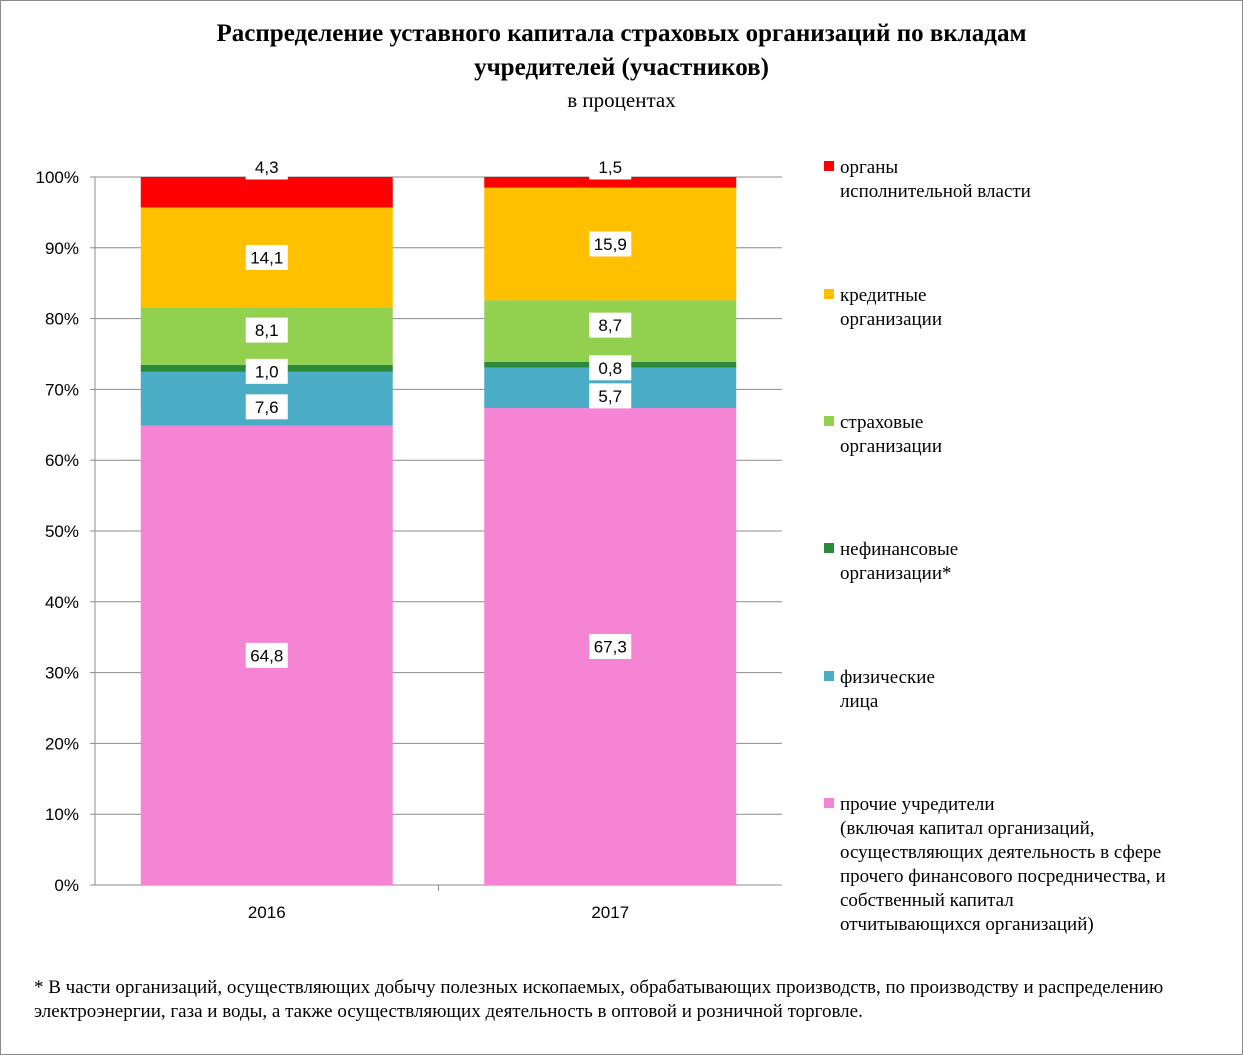 This screenshot has width=1243, height=1055. I want to click on data-label: 0,8, so click(610, 368).